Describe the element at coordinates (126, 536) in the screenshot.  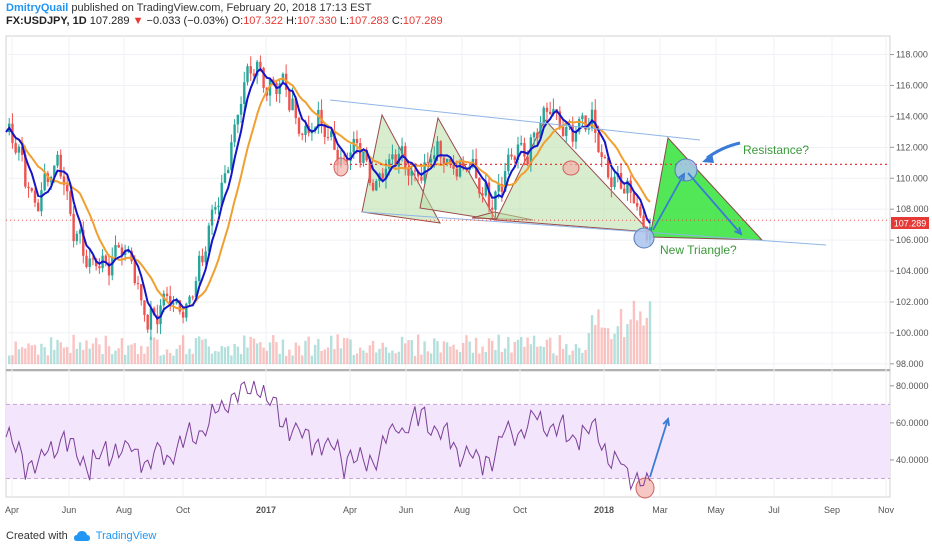
I see `tradingview-brand: TradingView` at that location.